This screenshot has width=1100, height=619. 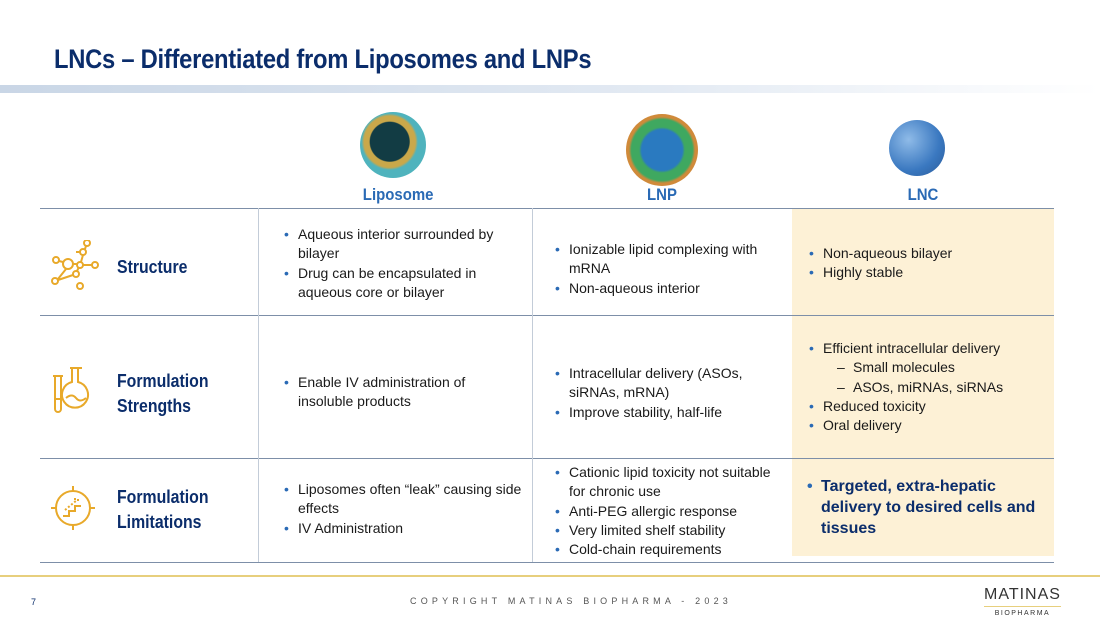 What do you see at coordinates (398, 194) in the screenshot?
I see `column-header-liposome: Liposome` at bounding box center [398, 194].